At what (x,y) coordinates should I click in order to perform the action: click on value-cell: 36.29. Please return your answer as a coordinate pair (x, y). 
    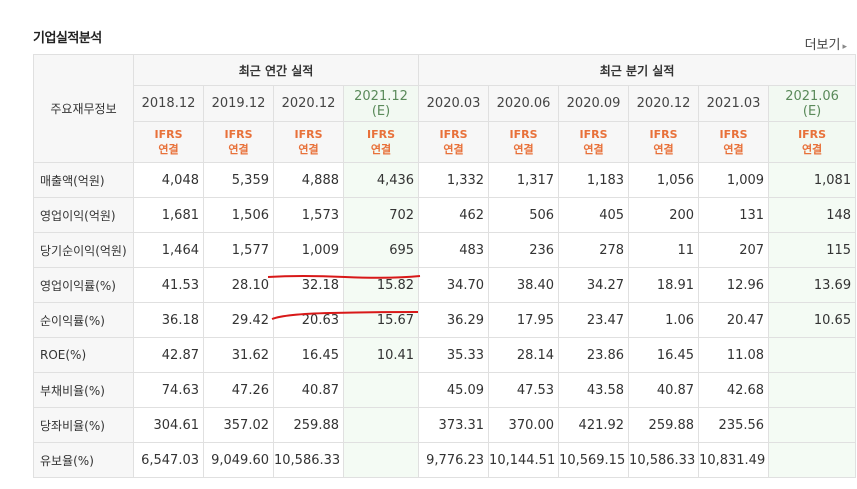
    Looking at the image, I should click on (454, 320).